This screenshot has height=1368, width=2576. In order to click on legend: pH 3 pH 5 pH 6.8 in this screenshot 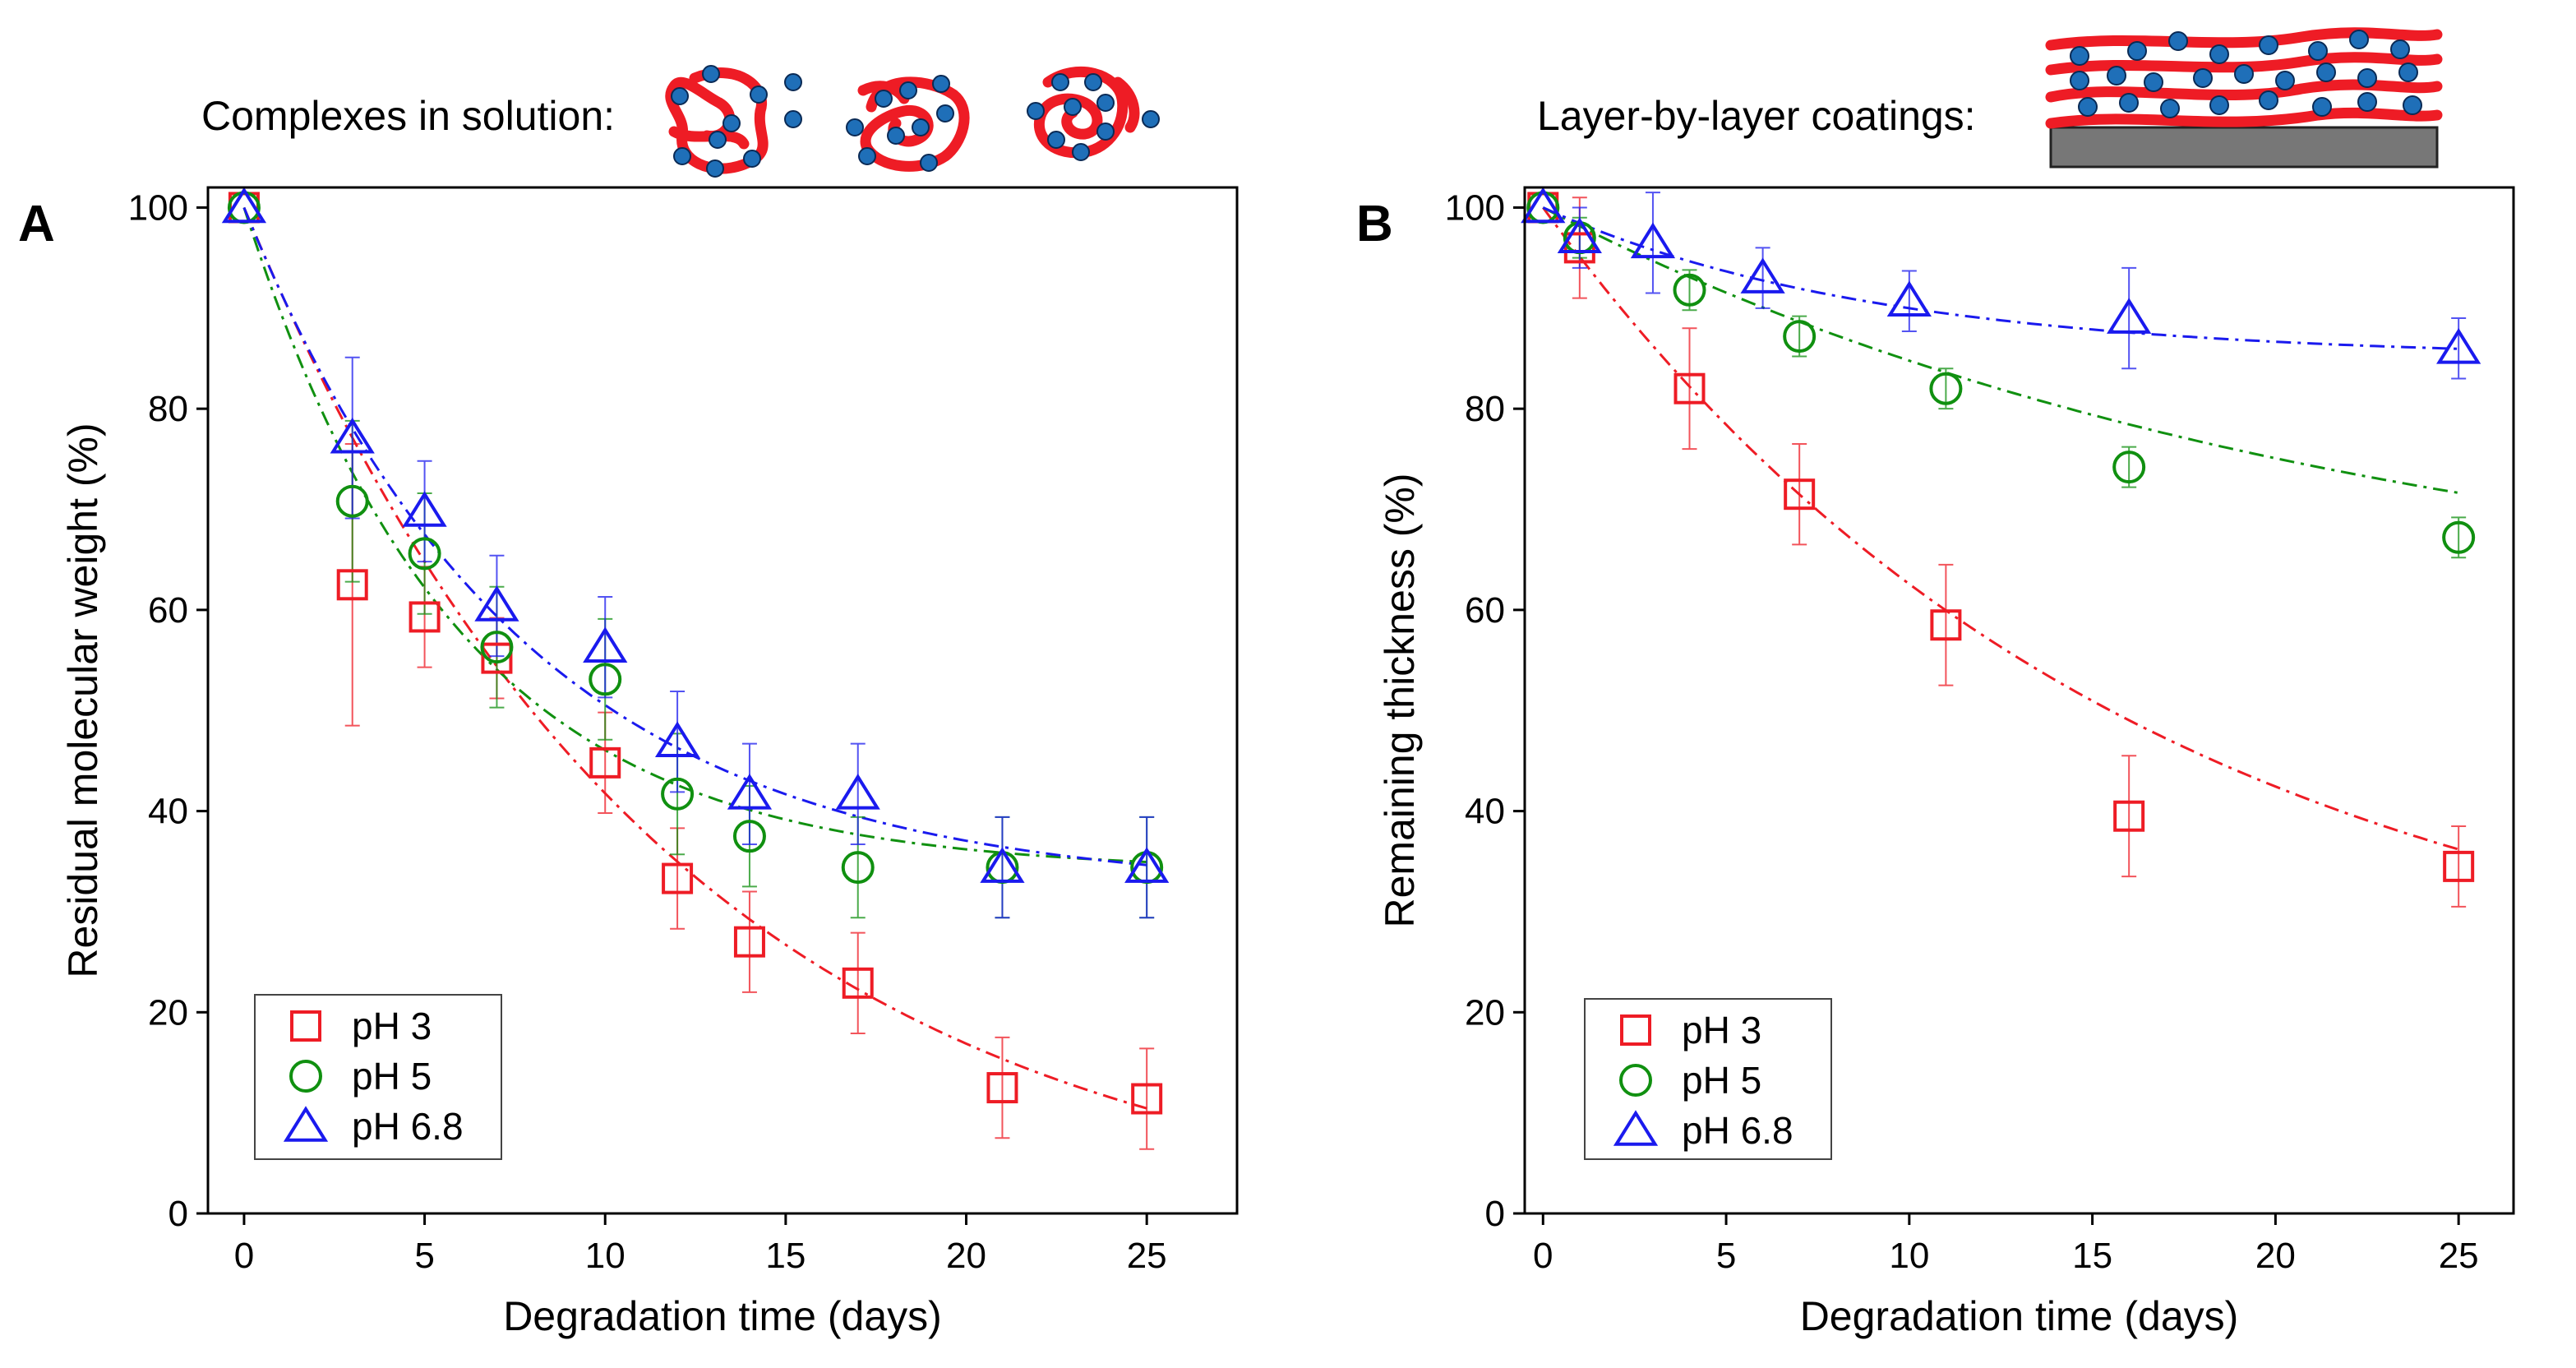, I will do `click(378, 1077)`.